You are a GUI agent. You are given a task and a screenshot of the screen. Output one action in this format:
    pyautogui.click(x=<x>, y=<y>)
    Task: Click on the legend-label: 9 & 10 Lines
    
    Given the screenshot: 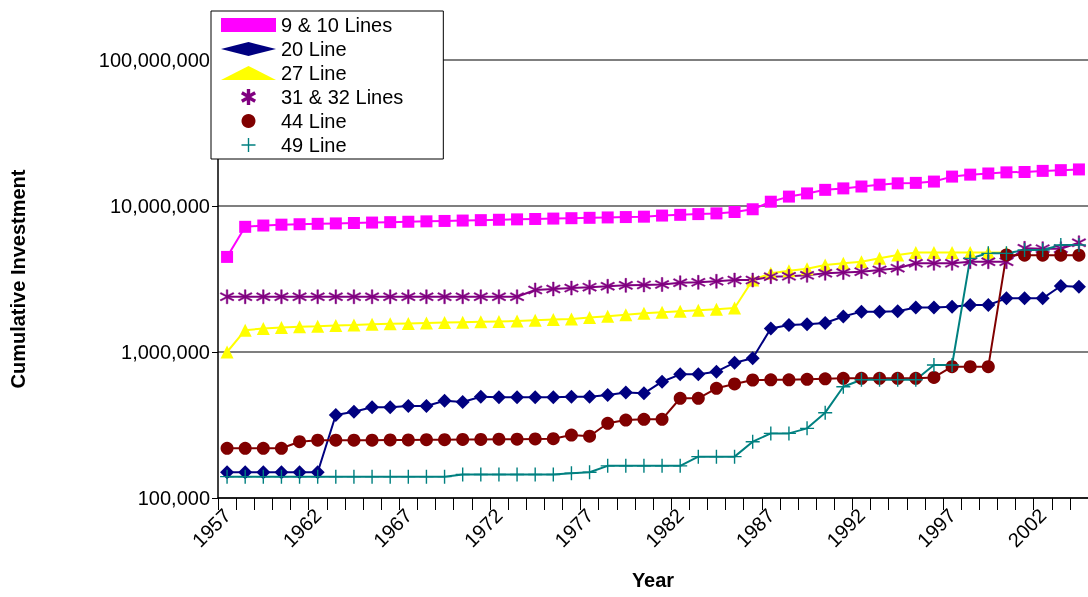 What is the action you would take?
    pyautogui.click(x=337, y=25)
    